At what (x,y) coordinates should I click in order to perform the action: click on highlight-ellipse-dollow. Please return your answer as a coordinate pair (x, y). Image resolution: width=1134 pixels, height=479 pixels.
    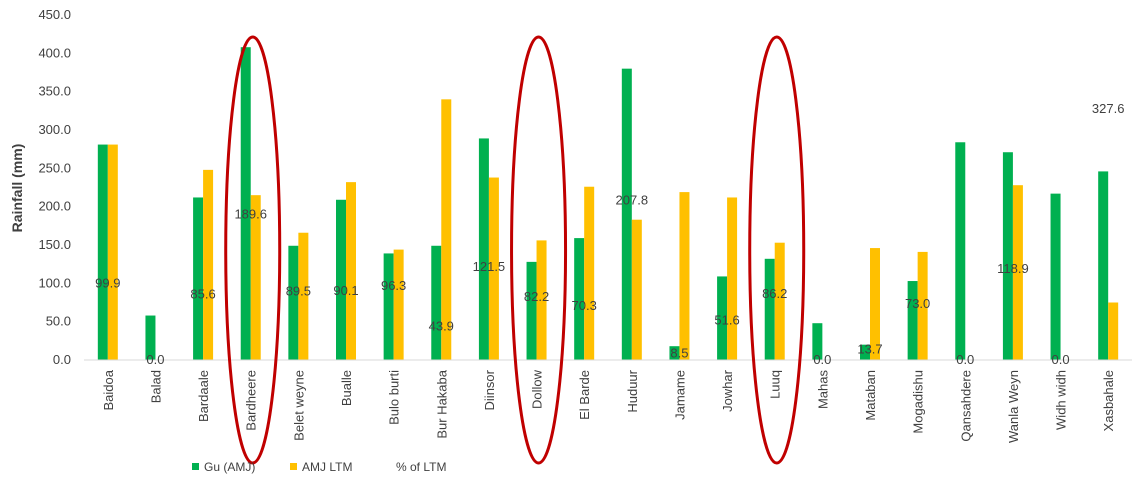
    Looking at the image, I should click on (539, 250).